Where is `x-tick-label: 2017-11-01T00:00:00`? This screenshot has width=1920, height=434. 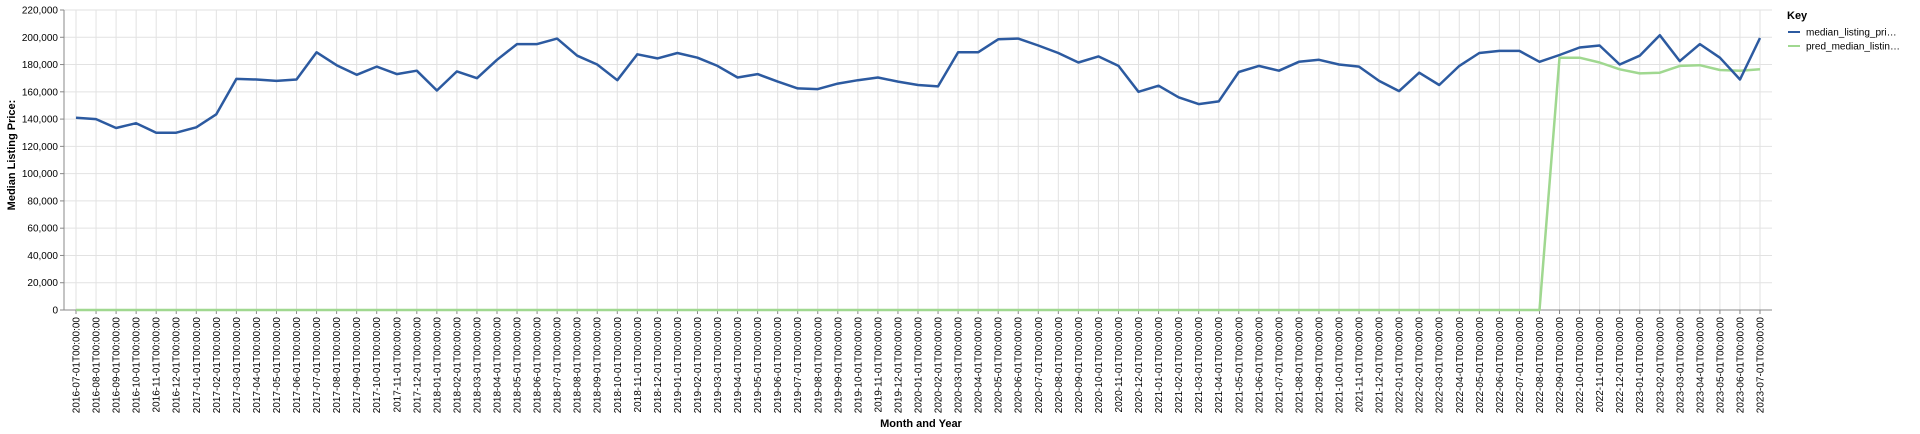
x-tick-label: 2017-11-01T00:00:00 is located at coordinates (397, 365).